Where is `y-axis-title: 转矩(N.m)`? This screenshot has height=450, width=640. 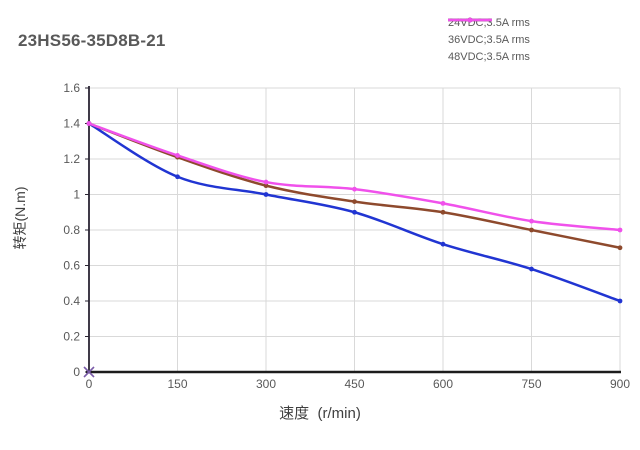
y-axis-title: 转矩(N.m) is located at coordinates (20, 218).